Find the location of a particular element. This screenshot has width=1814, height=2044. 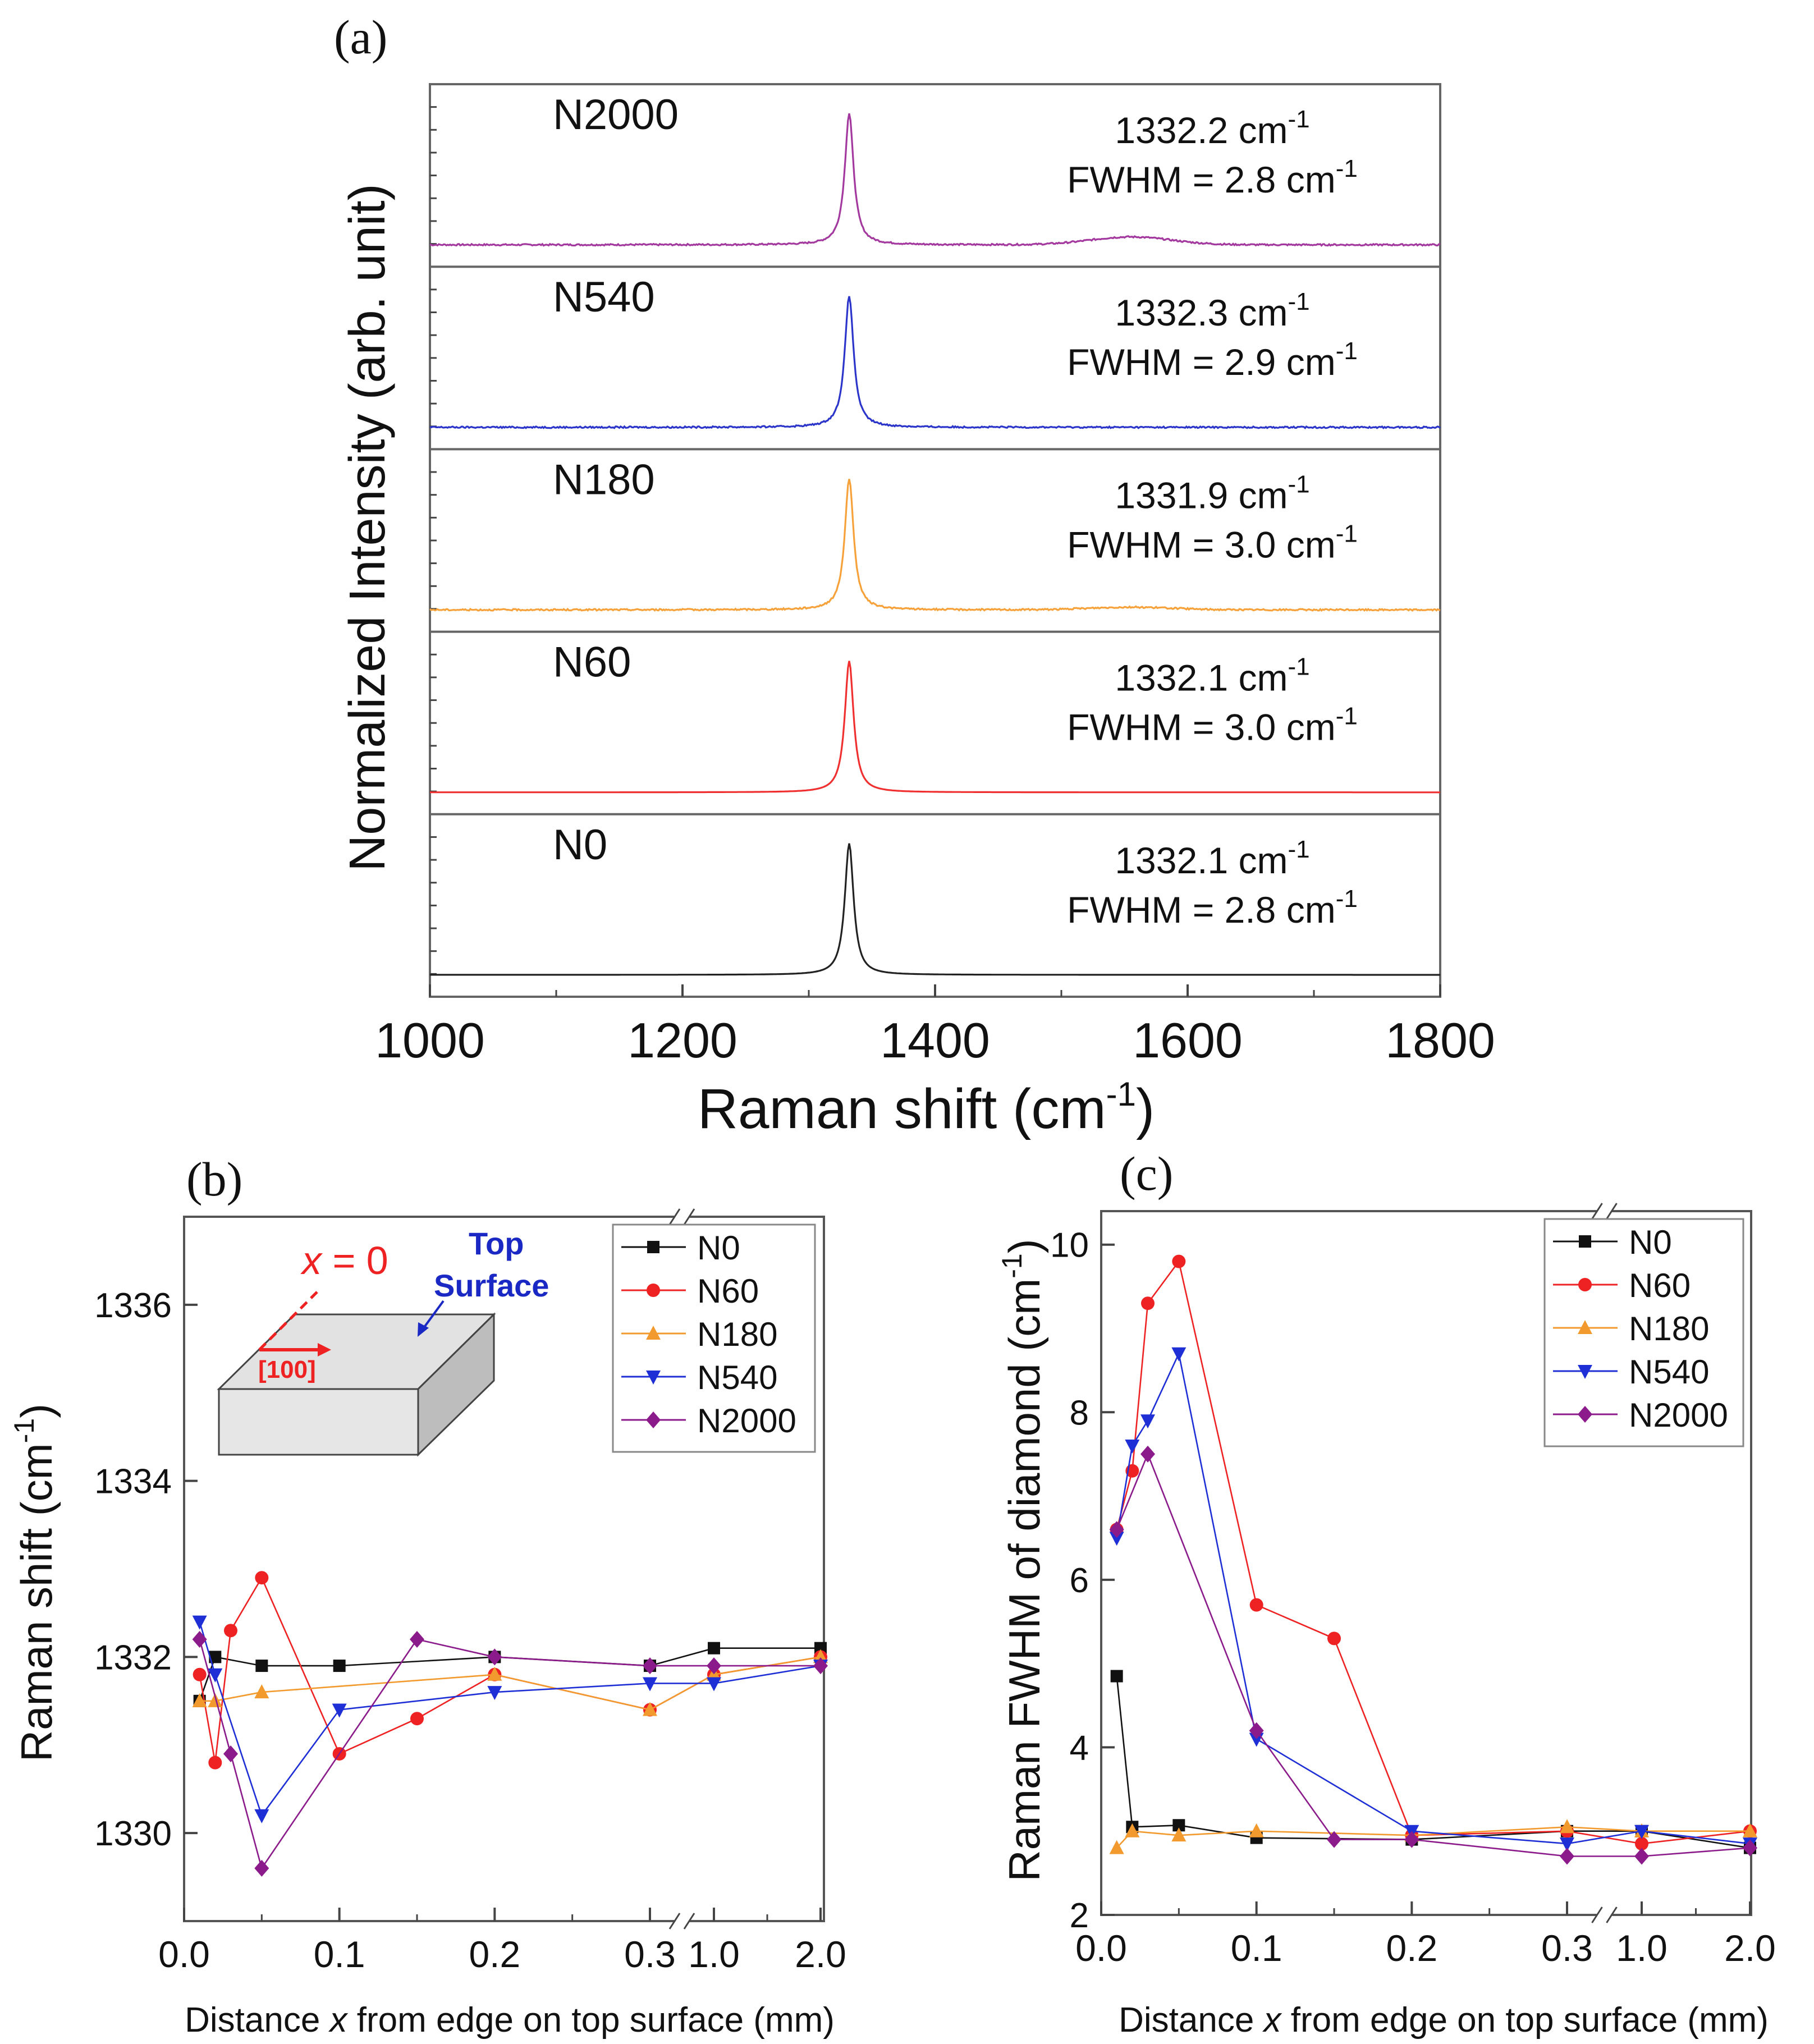

panel-c-xlabel-var: x is located at coordinates (1272, 2020).